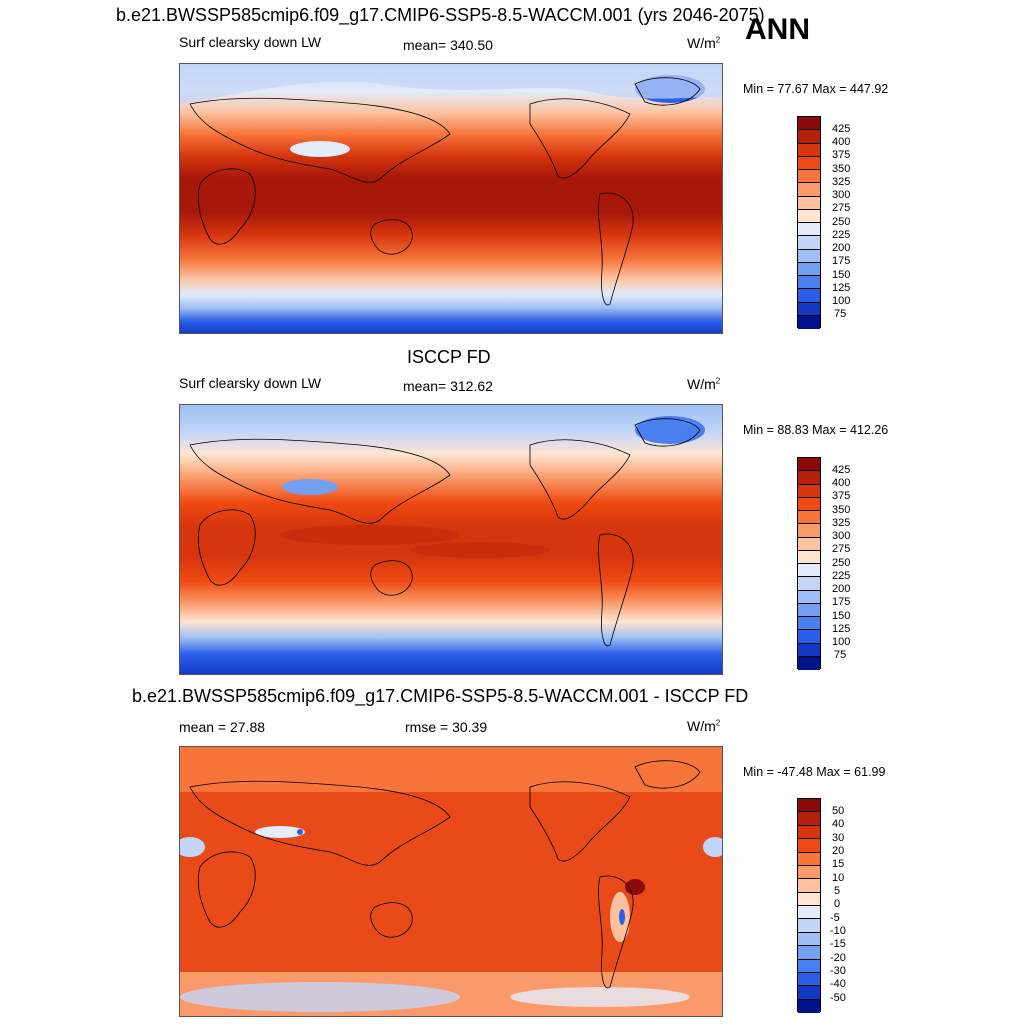  Describe the element at coordinates (370, 535) in the screenshot. I see `panel2-warm-pool` at that location.